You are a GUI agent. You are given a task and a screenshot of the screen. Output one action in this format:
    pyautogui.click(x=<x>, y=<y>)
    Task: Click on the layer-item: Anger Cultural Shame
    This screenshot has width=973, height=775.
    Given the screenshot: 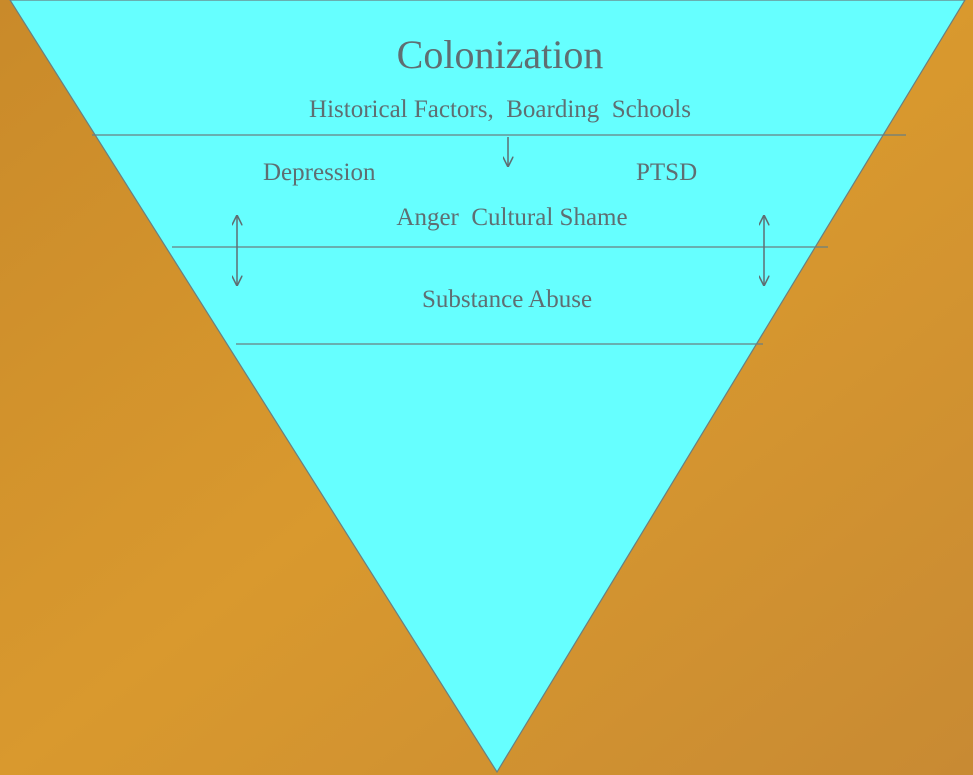 What is the action you would take?
    pyautogui.click(x=511, y=217)
    